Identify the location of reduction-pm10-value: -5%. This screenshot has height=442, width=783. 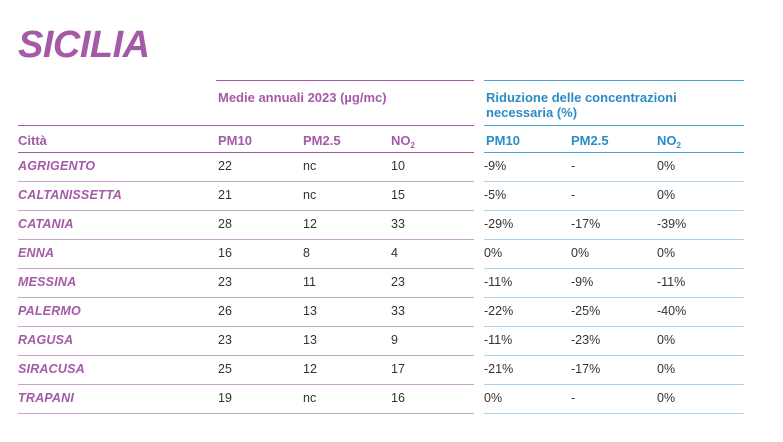
(495, 195).